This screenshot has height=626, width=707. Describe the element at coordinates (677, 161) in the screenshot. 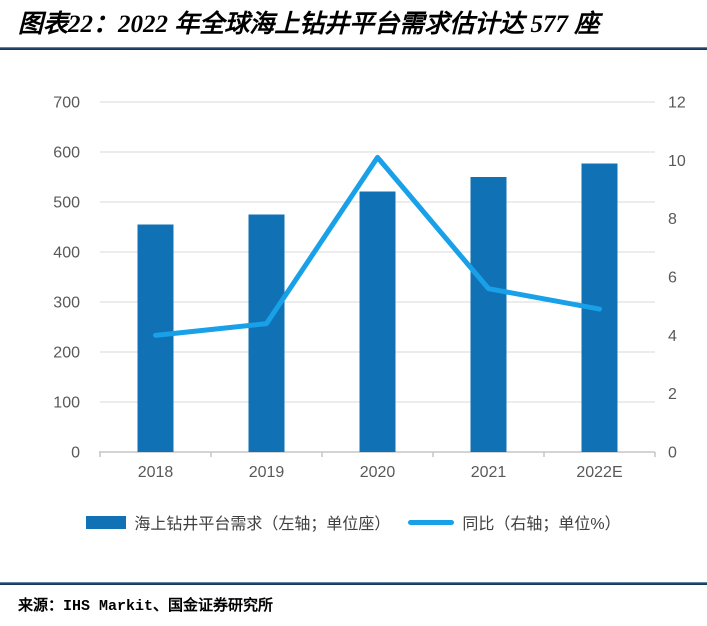

I see `right-axis-tick: 10` at that location.